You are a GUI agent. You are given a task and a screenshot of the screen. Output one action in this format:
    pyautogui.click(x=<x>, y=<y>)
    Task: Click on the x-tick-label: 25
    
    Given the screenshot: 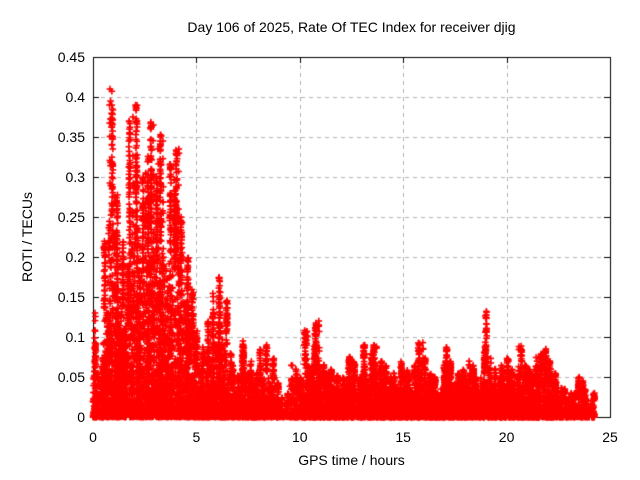 What is the action you would take?
    pyautogui.click(x=610, y=437)
    